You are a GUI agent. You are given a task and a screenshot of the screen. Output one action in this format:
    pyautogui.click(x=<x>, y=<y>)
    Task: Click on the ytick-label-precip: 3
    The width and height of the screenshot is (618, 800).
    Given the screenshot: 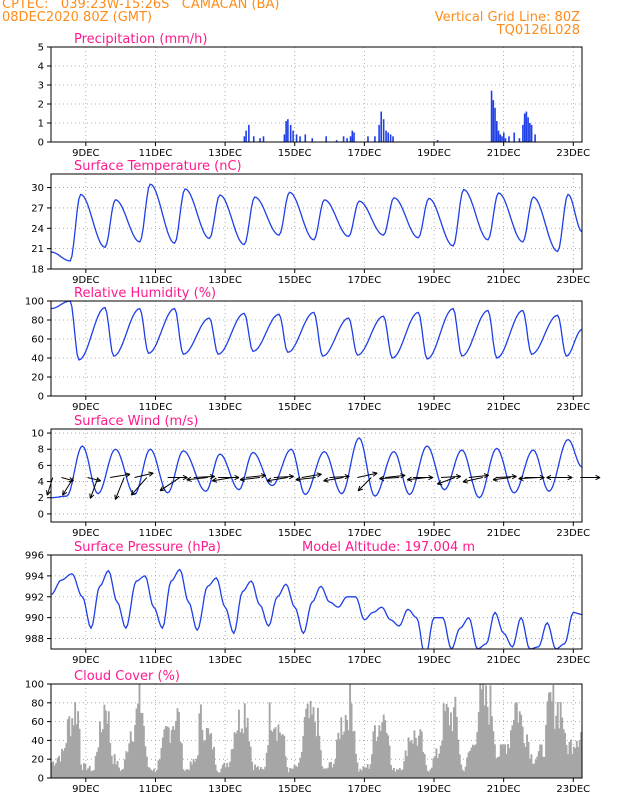 What is the action you would take?
    pyautogui.click(x=41, y=86)
    